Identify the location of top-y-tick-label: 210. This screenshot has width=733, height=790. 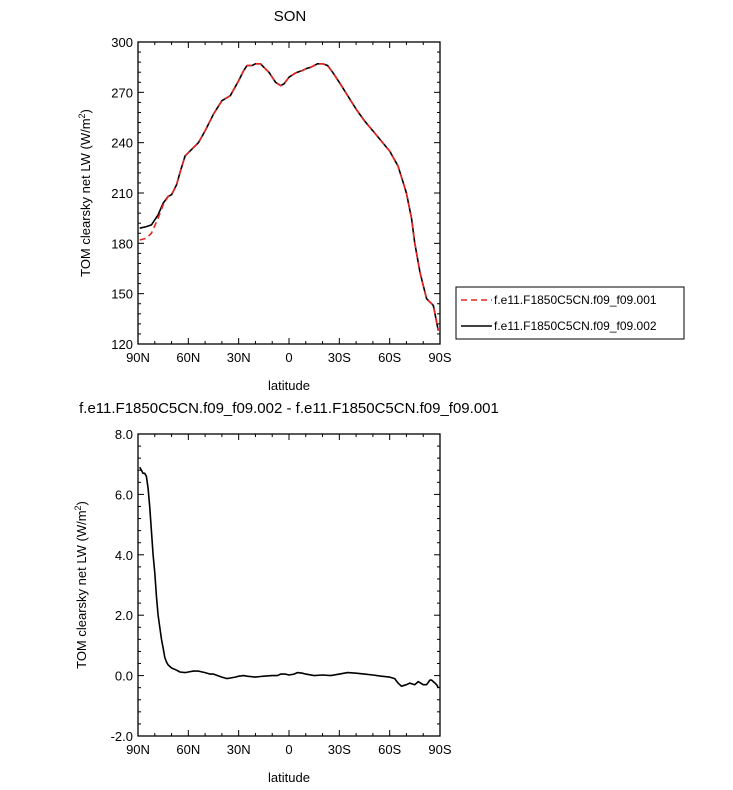
(122, 193).